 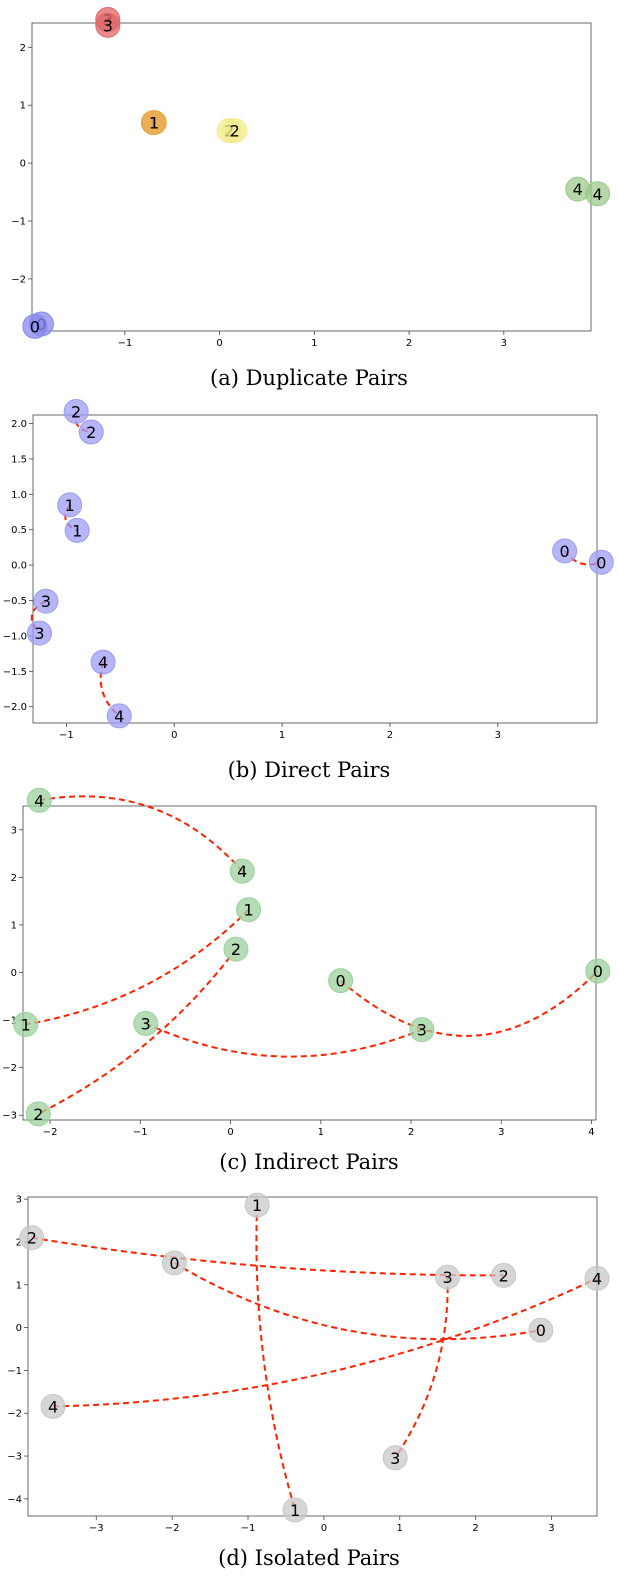 I want to click on y-tick-label: 1.5, so click(x=19, y=459).